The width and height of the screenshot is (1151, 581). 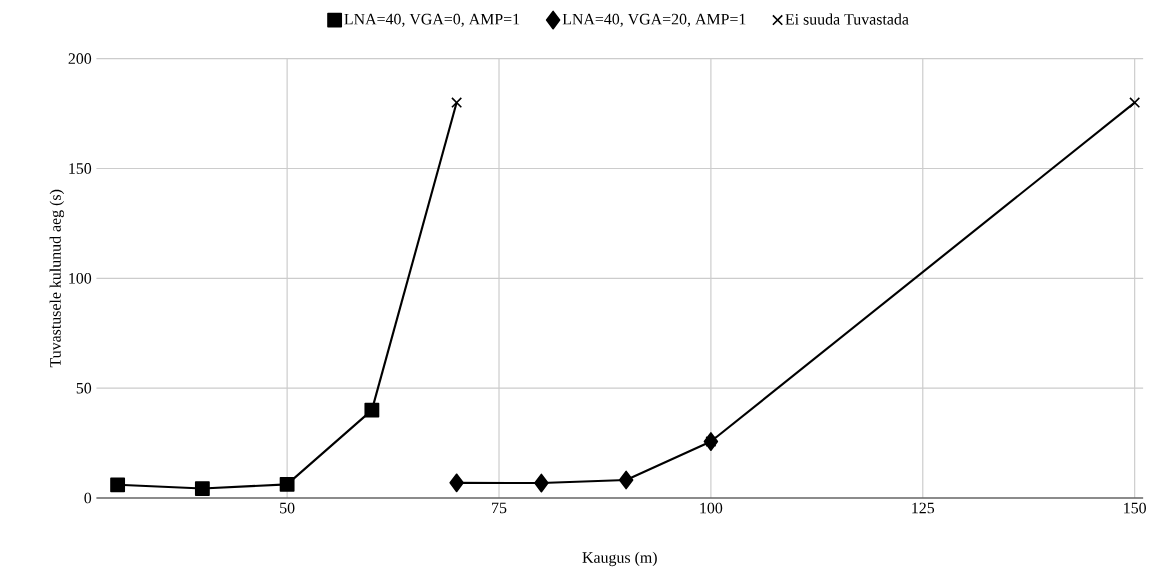 I want to click on y-tick-label: 50, so click(x=84, y=388).